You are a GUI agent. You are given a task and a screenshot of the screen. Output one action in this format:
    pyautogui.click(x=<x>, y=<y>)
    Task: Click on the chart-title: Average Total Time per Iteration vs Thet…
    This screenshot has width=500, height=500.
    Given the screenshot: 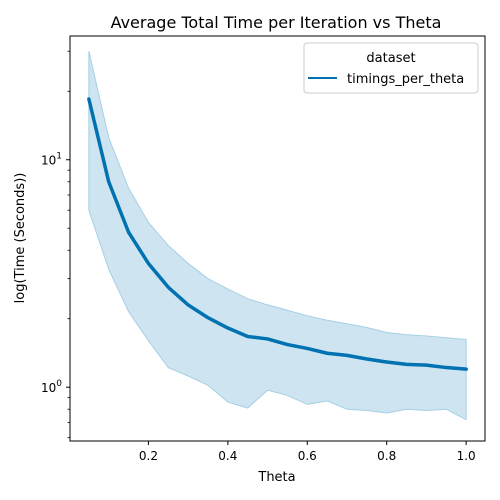 What is the action you would take?
    pyautogui.click(x=276, y=22)
    